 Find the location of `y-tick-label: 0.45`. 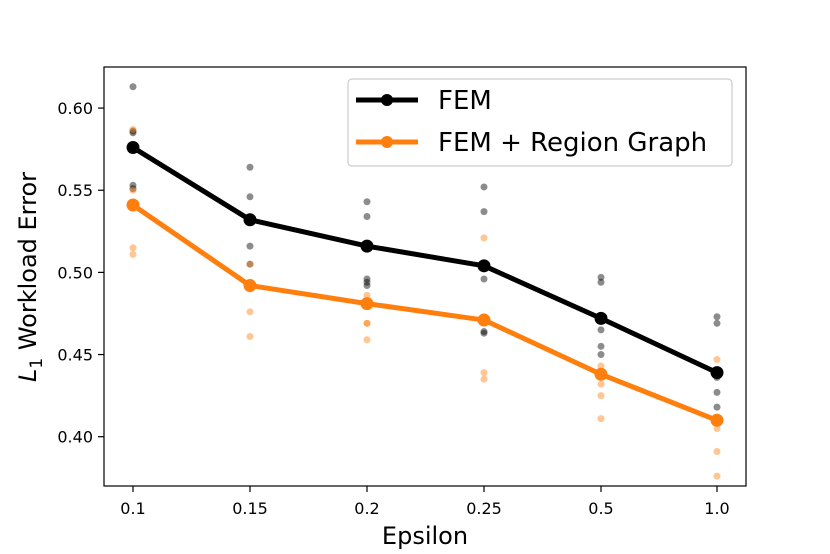

y-tick-label: 0.45 is located at coordinates (75, 355).